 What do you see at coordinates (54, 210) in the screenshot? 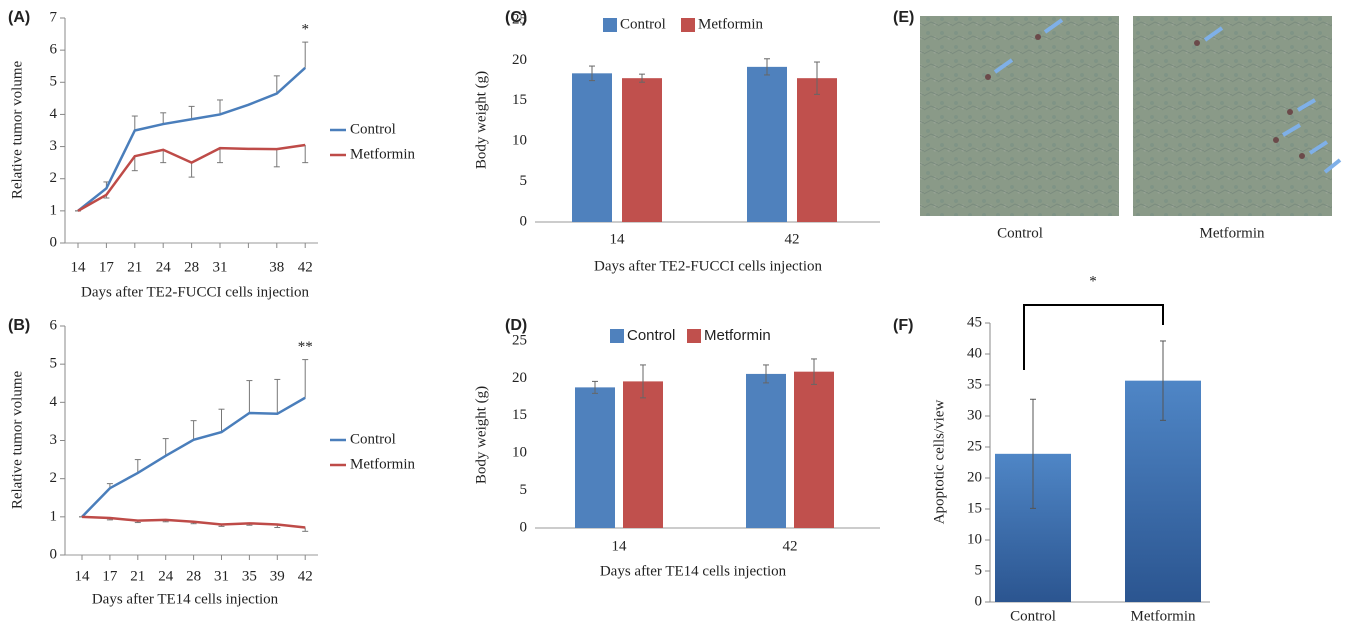
I see `y-tick-label: 1` at bounding box center [54, 210].